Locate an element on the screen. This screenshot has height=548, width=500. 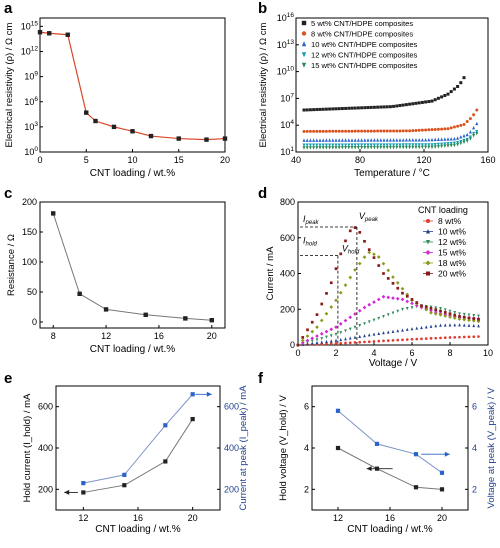
panel-f-ytick-right-label: 4 is located at coordinates (474, 448).